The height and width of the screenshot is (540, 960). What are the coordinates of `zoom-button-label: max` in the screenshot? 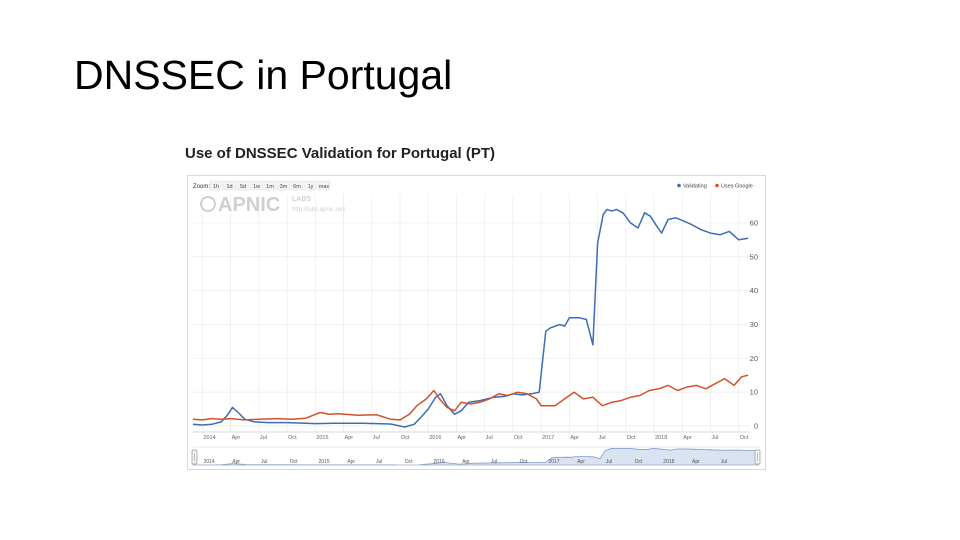 It's located at (324, 187).